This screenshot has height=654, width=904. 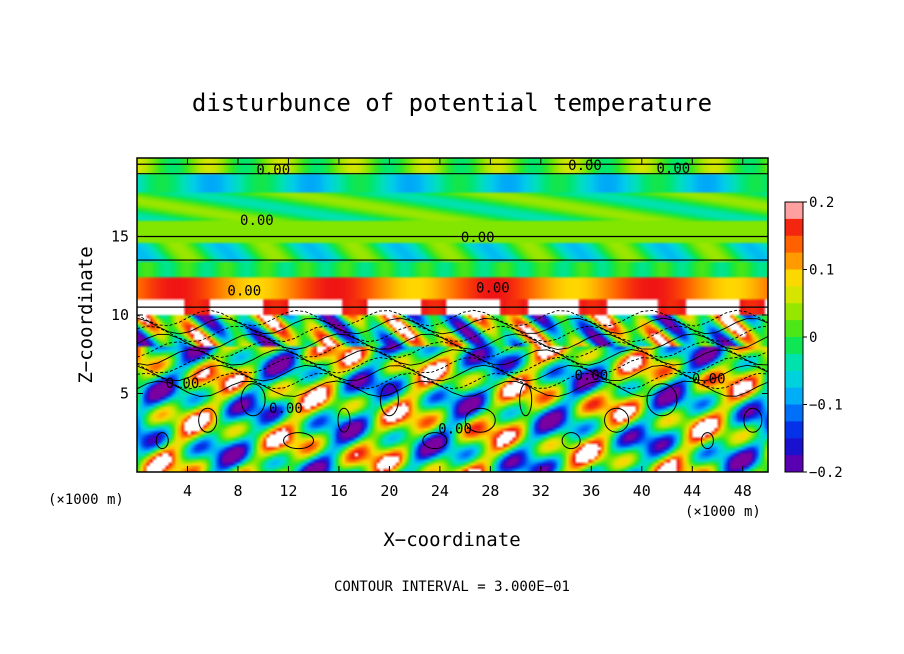 I want to click on x-tick-label: 24, so click(x=440, y=491).